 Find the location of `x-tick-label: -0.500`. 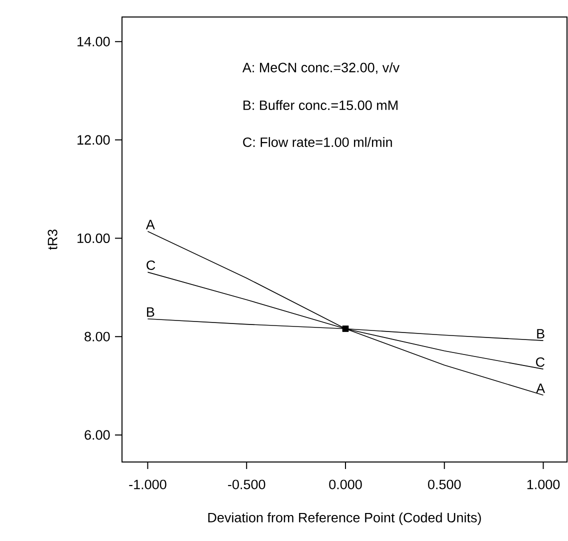

x-tick-label: -0.500 is located at coordinates (247, 485).